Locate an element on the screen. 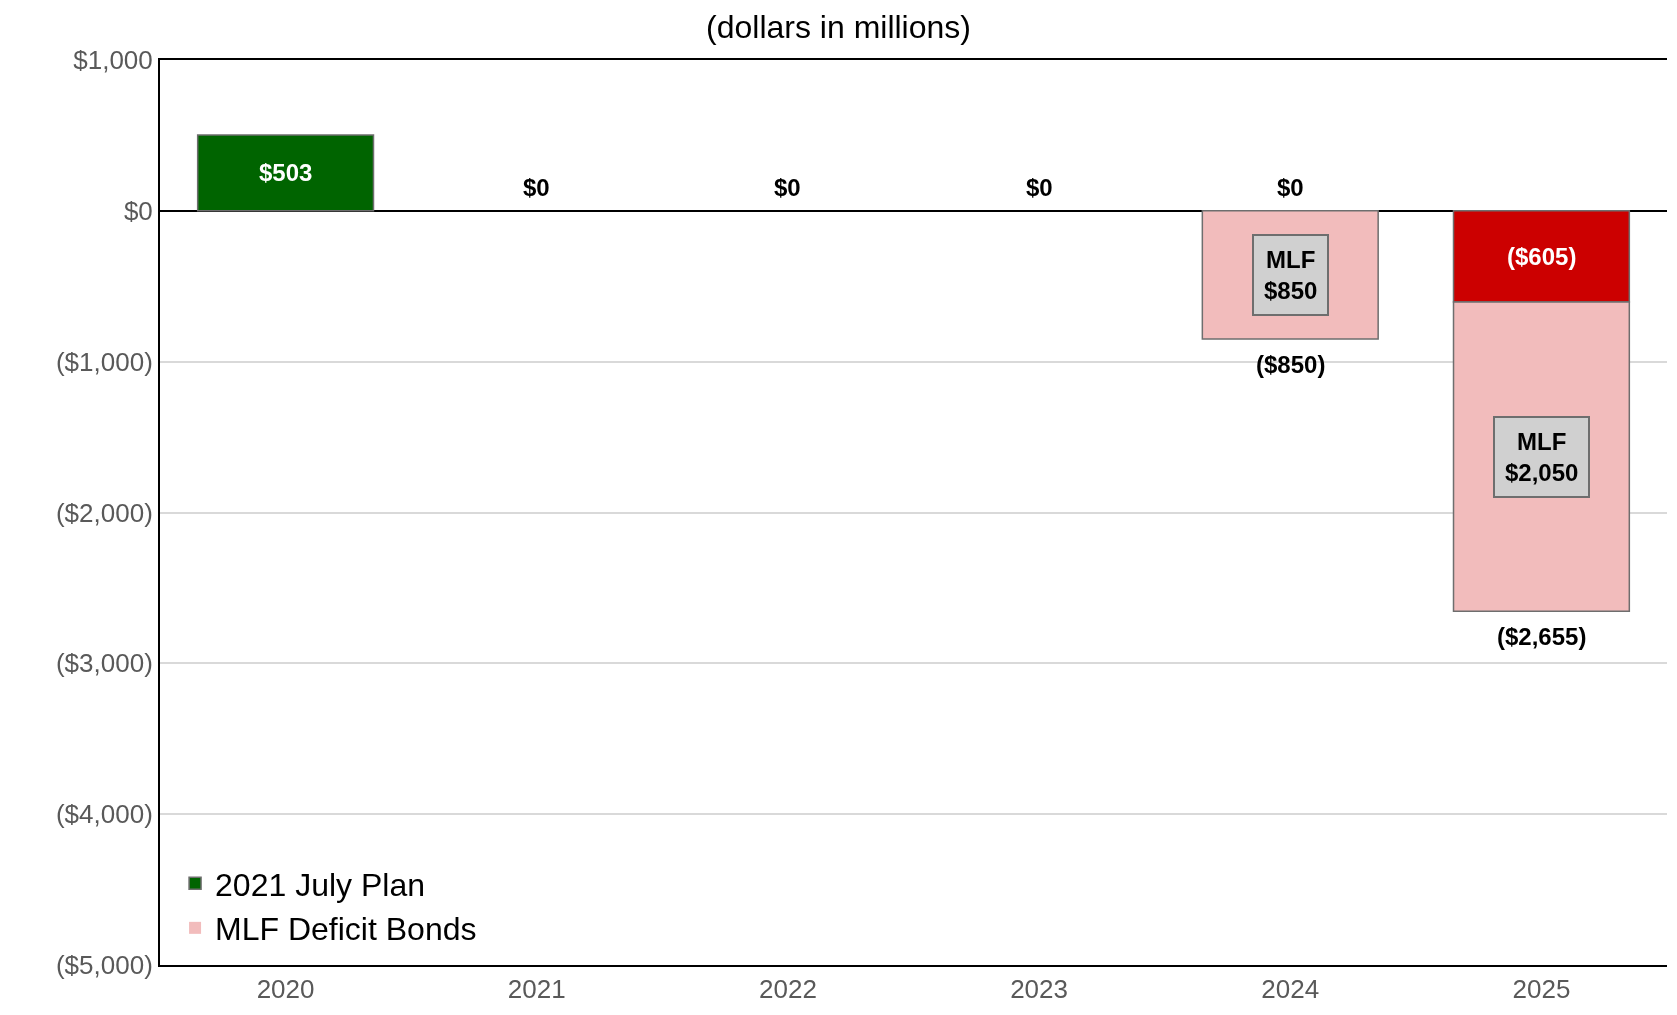 This screenshot has width=1677, height=1015. y-tick-label: $1,000 is located at coordinates (113, 60).